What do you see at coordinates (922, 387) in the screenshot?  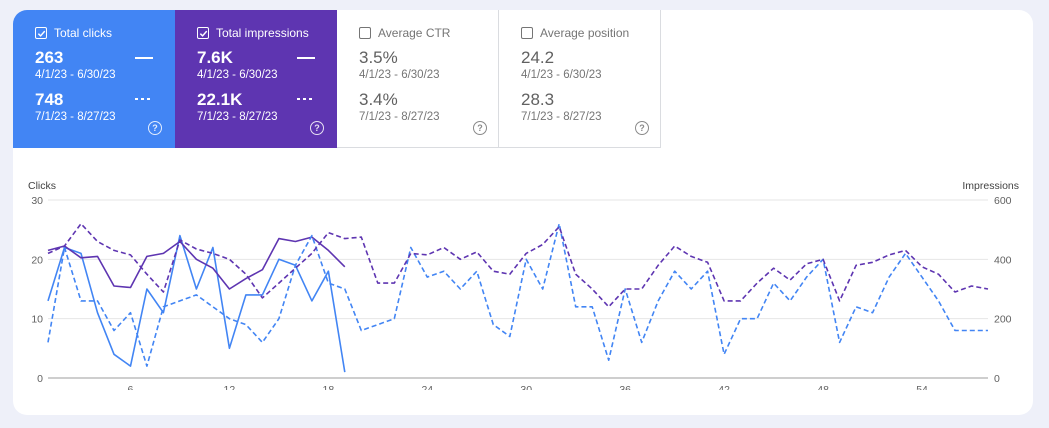 I see `x-tick: 54` at bounding box center [922, 387].